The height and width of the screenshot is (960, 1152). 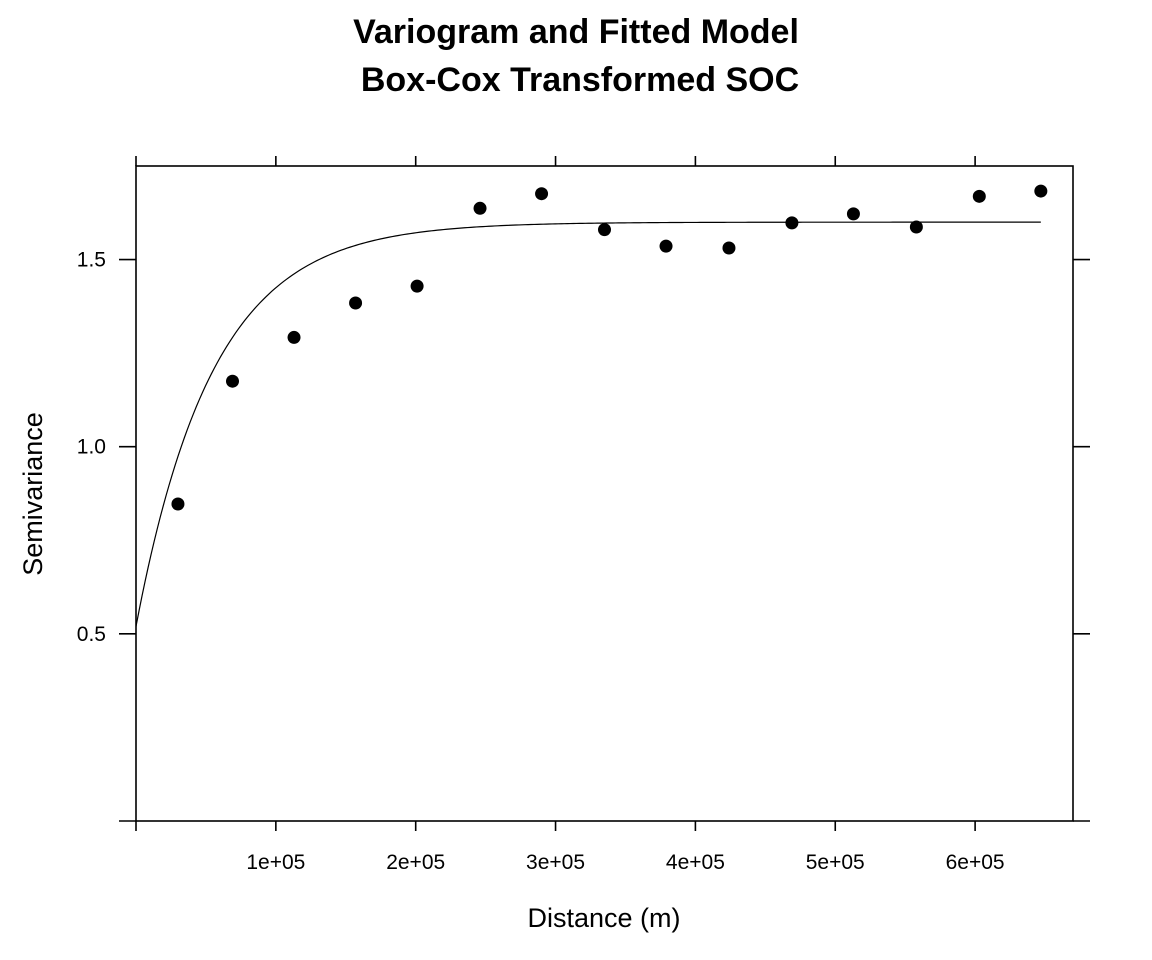 What do you see at coordinates (275, 862) in the screenshot?
I see `x-tick-label: 1e+05` at bounding box center [275, 862].